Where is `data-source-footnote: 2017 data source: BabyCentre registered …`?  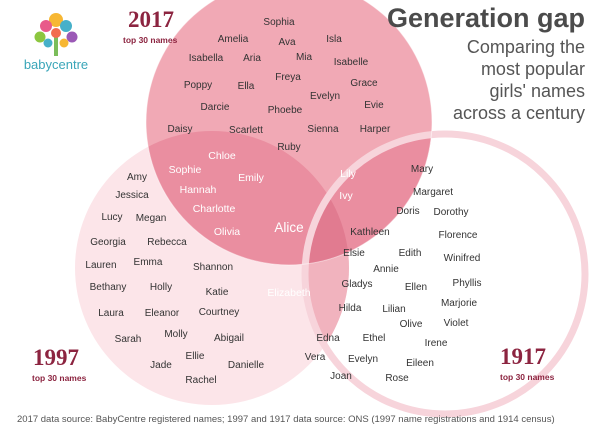 data-source-footnote: 2017 data source: BabyCentre registered … is located at coordinates (286, 419).